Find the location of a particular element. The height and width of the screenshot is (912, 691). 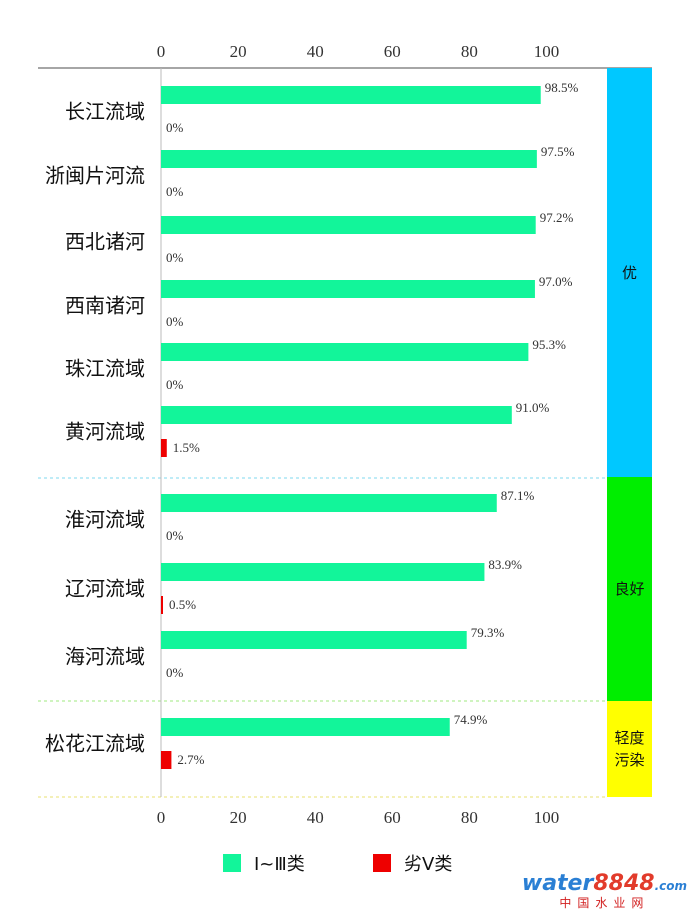

value-label-s1: 74.9% is located at coordinates (471, 719).